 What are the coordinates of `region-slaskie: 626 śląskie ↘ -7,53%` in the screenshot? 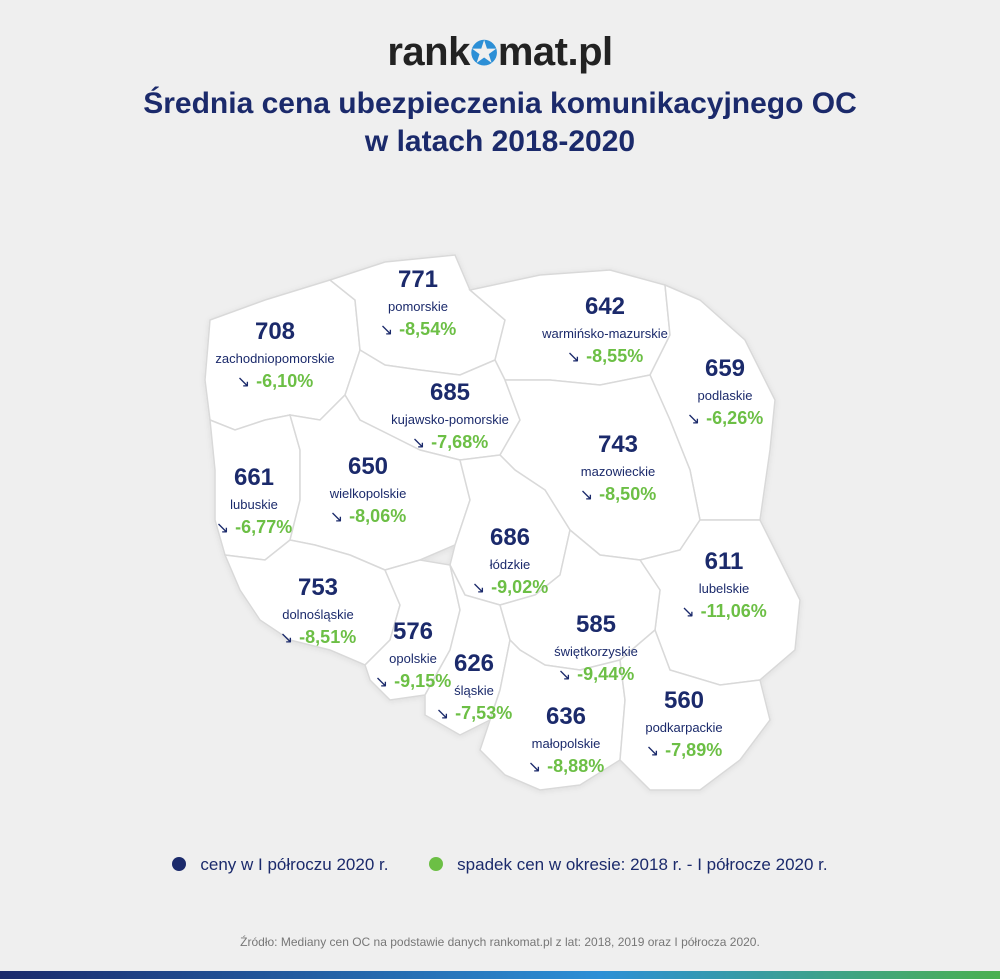 It's located at (474, 688).